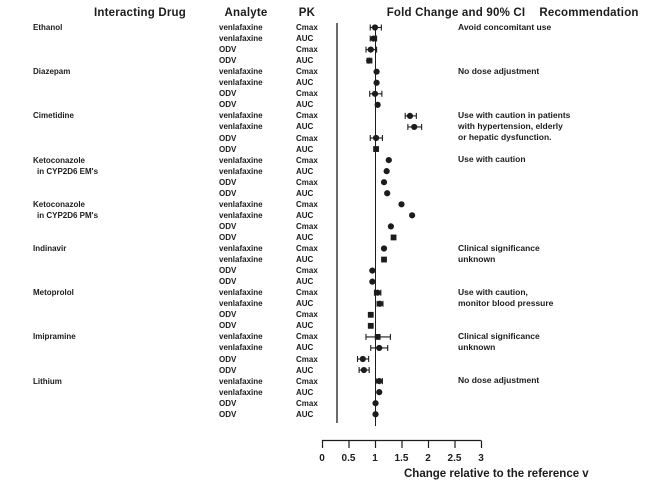 This screenshot has height=487, width=645. I want to click on drug-label-line2: in CYP2D6 EM's, so click(68, 171).